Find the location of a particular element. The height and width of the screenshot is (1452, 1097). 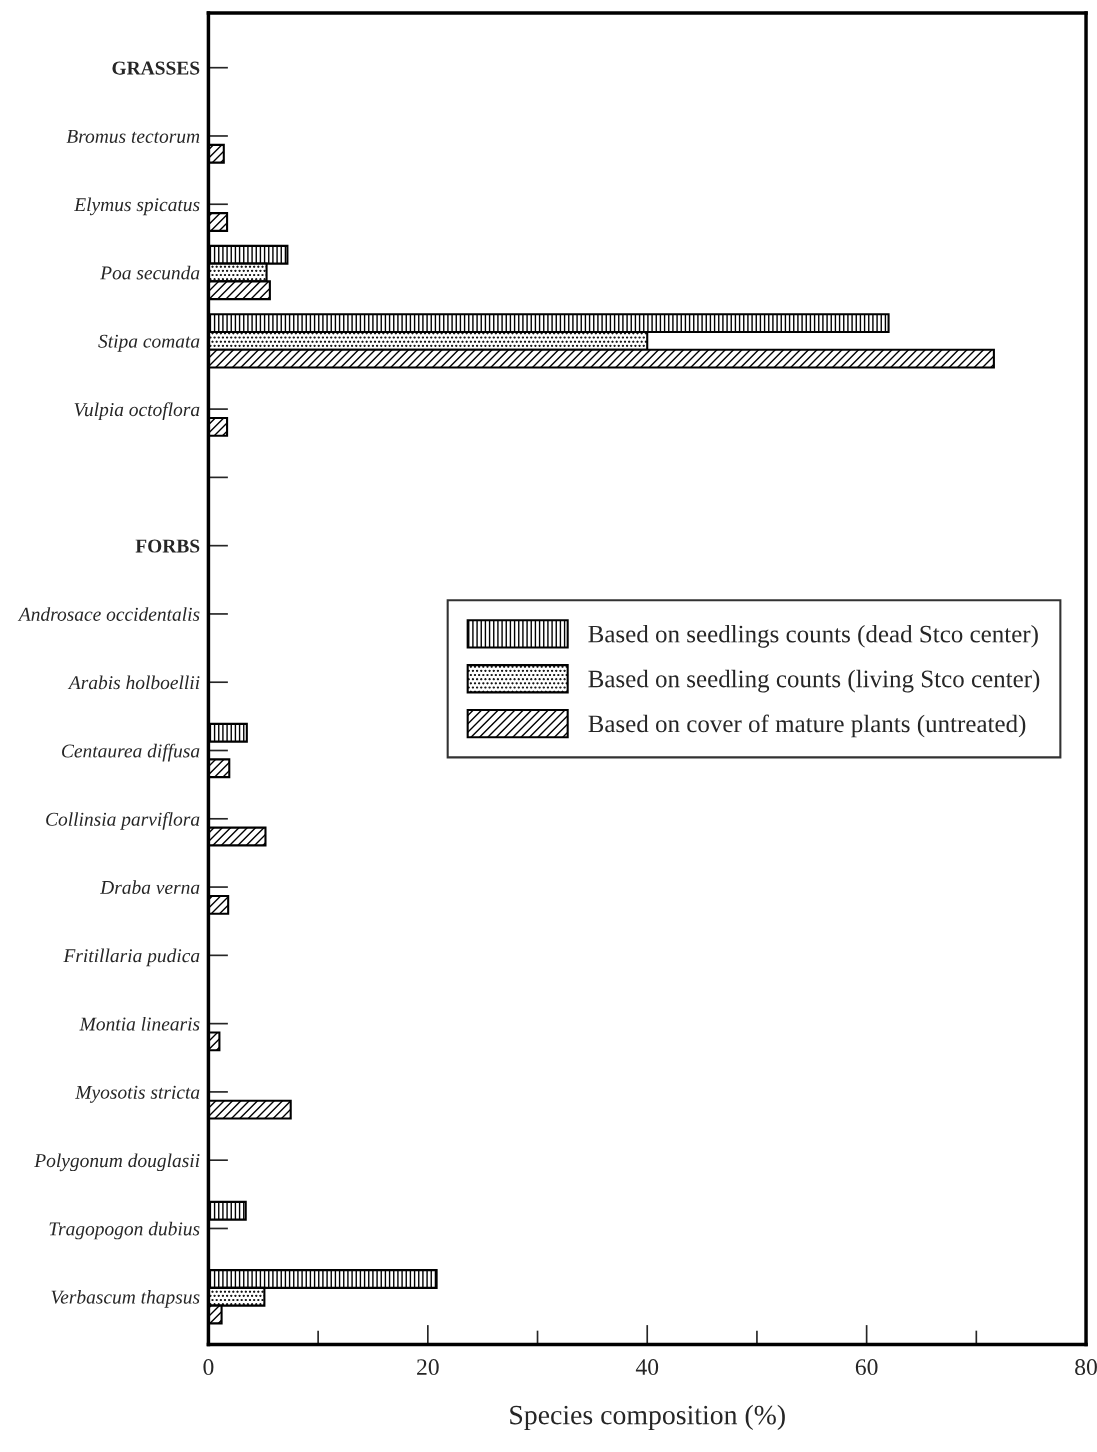

y-tick-label: Stipa comata is located at coordinates (149, 343).